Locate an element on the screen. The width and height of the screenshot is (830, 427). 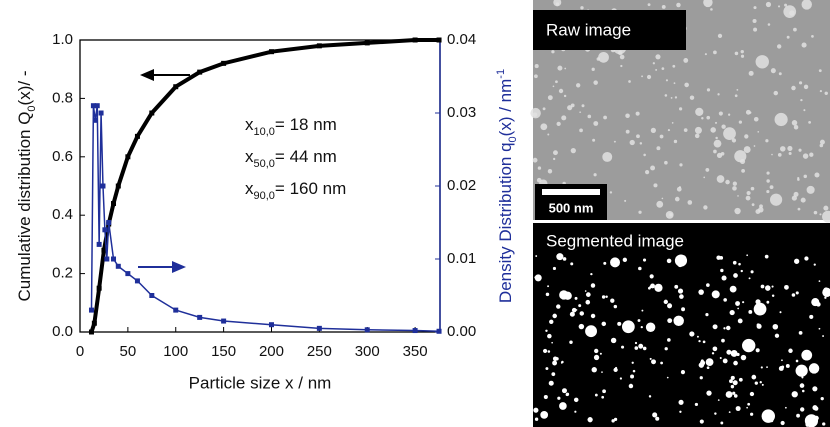
x-tick-label: 350 is located at coordinates (415, 351).